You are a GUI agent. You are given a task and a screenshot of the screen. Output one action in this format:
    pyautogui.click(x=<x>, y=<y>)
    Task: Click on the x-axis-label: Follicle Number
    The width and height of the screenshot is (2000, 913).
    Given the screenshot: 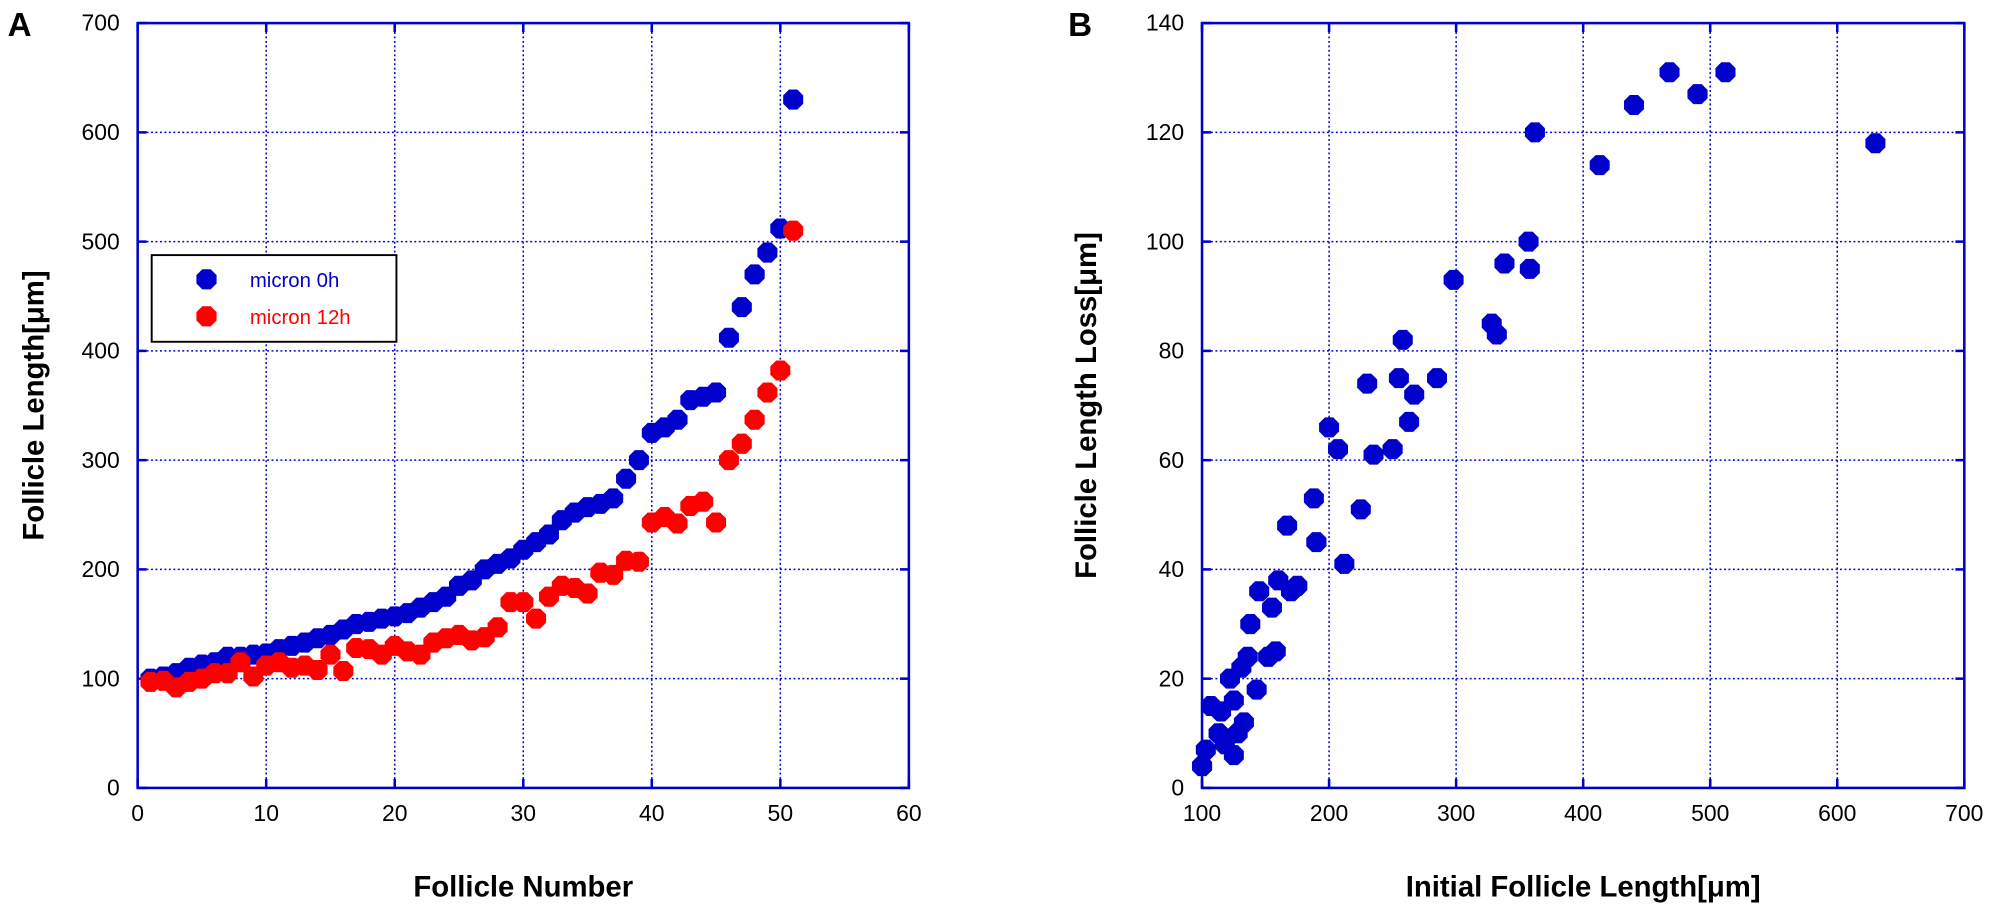 What is the action you would take?
    pyautogui.click(x=523, y=886)
    